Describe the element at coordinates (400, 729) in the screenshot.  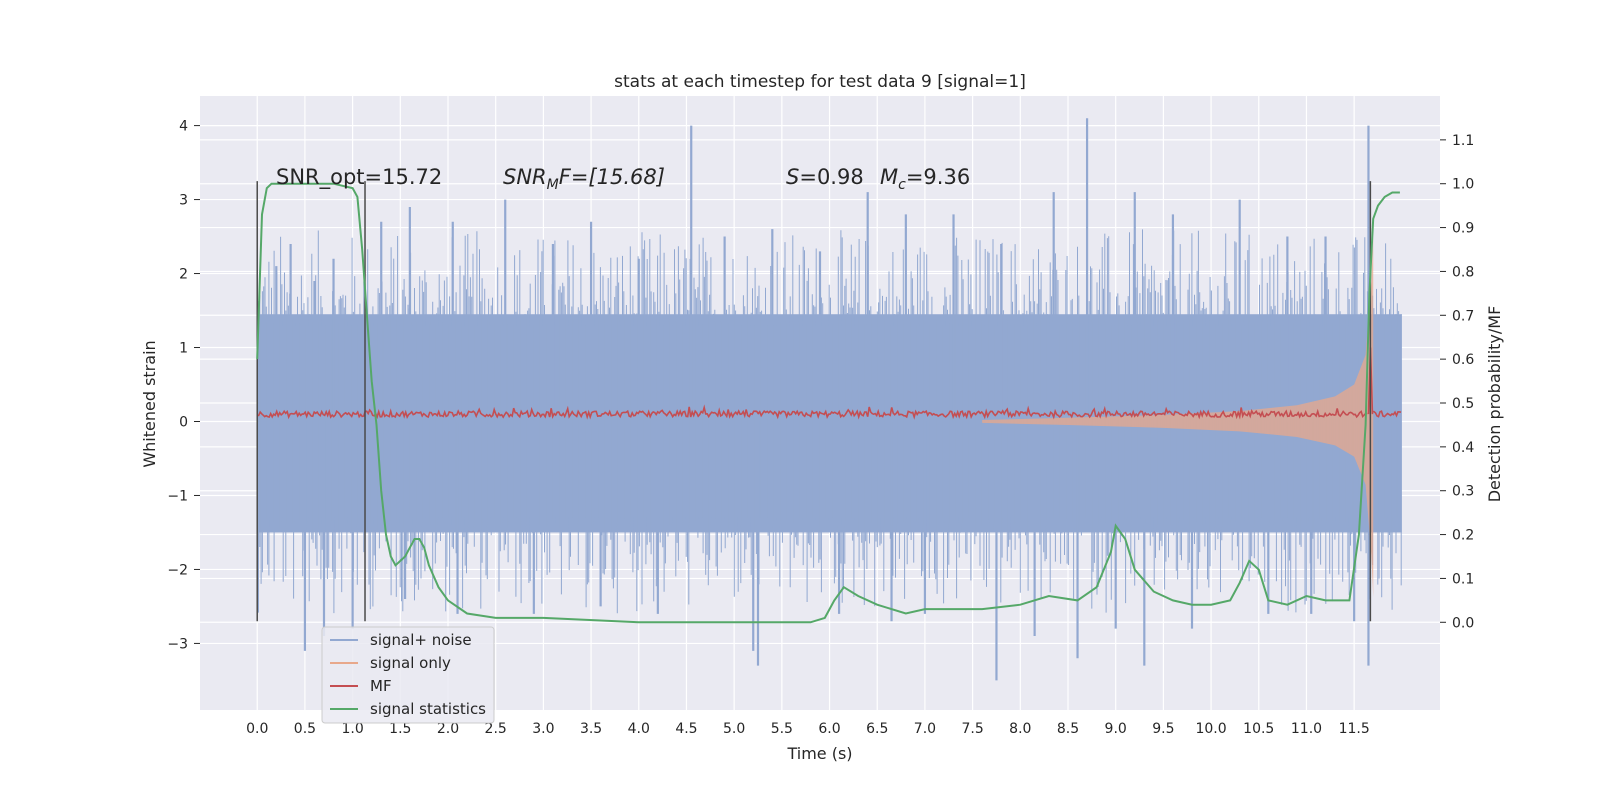
I see `x-tick-label: 1.5` at that location.